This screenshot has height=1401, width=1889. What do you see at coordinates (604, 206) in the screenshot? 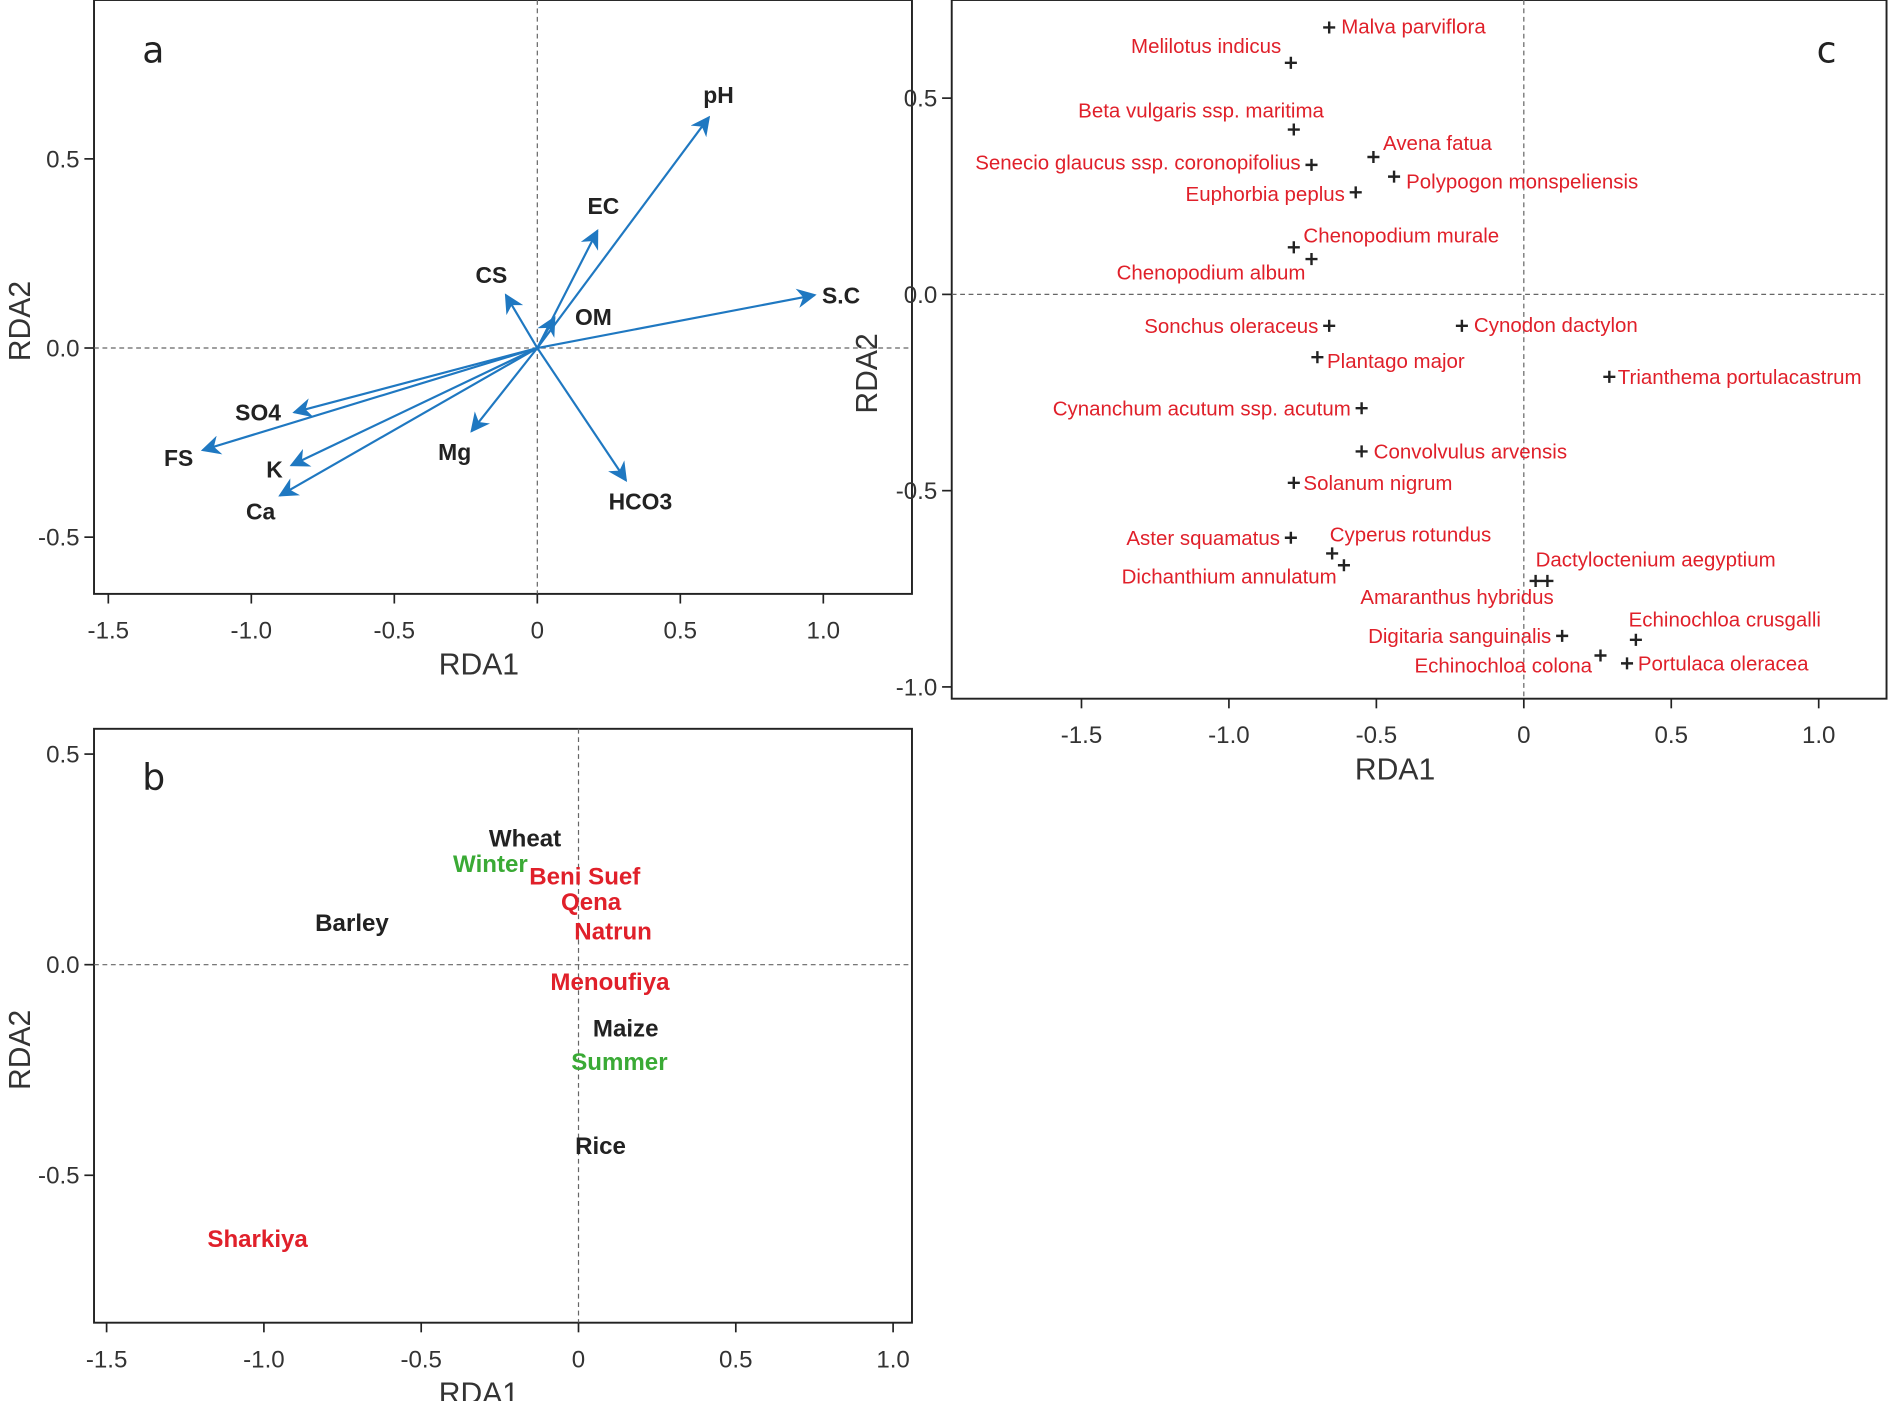
I see `arrow-label: EC` at bounding box center [604, 206].